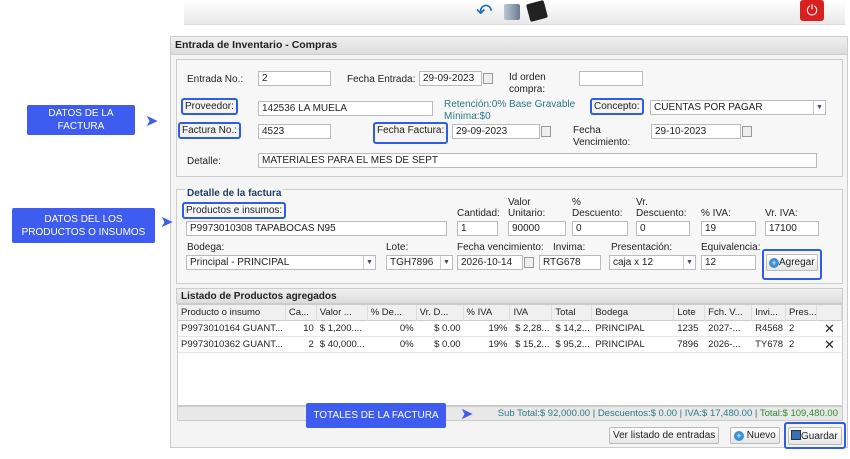  I want to click on back-arrow-icon: ↶, so click(484, 12).